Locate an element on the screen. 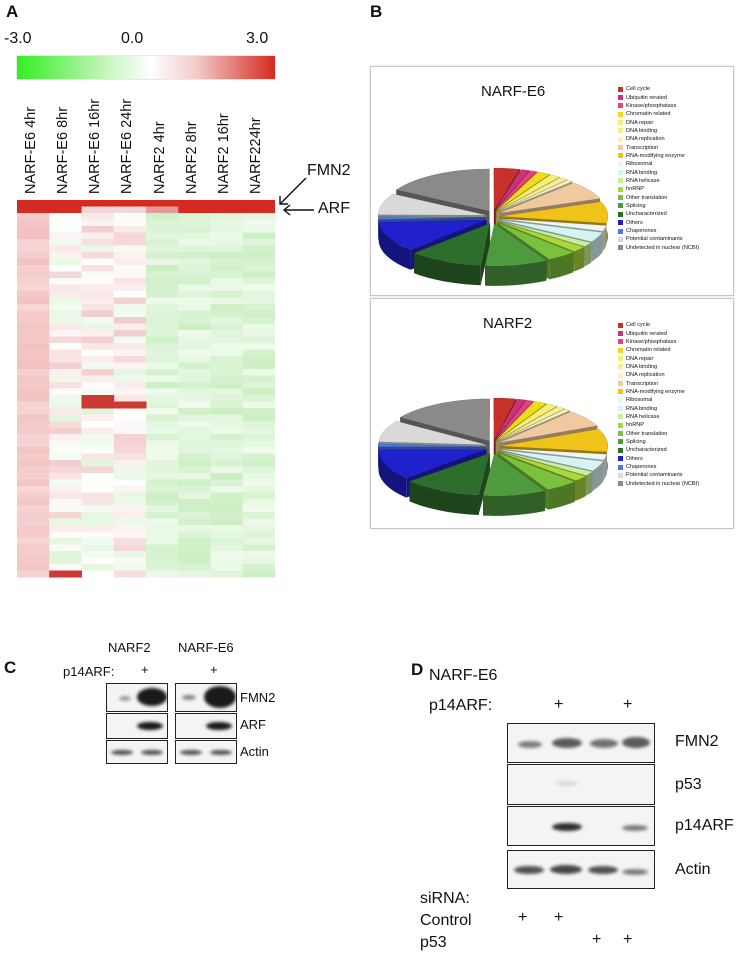 This screenshot has height=956, width=747. legend-item: DNA repair is located at coordinates (658, 122).